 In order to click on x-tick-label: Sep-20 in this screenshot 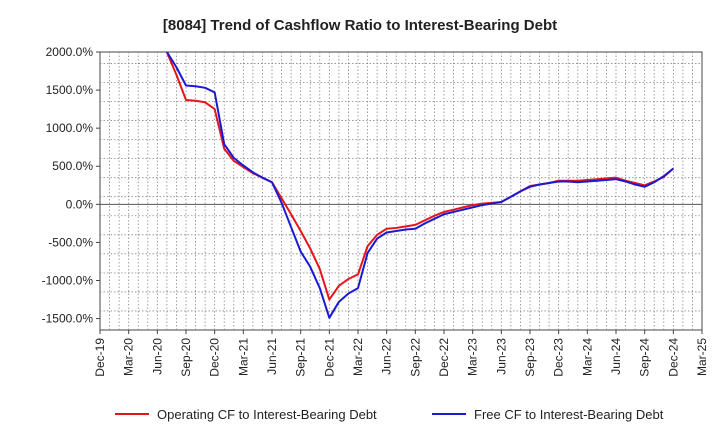, I will do `click(186, 357)`.